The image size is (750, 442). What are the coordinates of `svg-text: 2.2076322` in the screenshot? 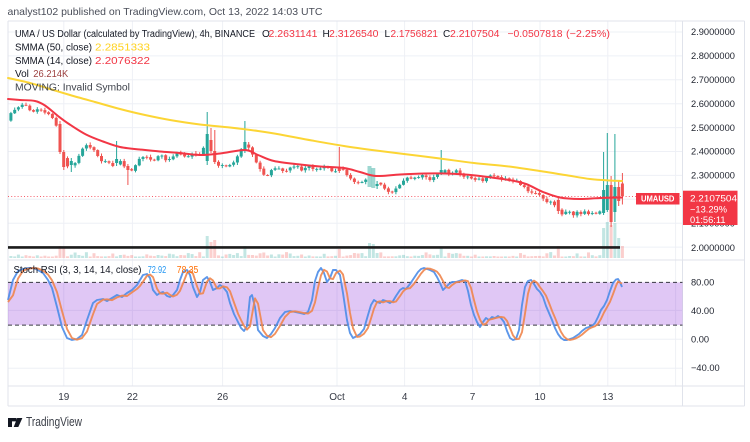 It's located at (122, 61).